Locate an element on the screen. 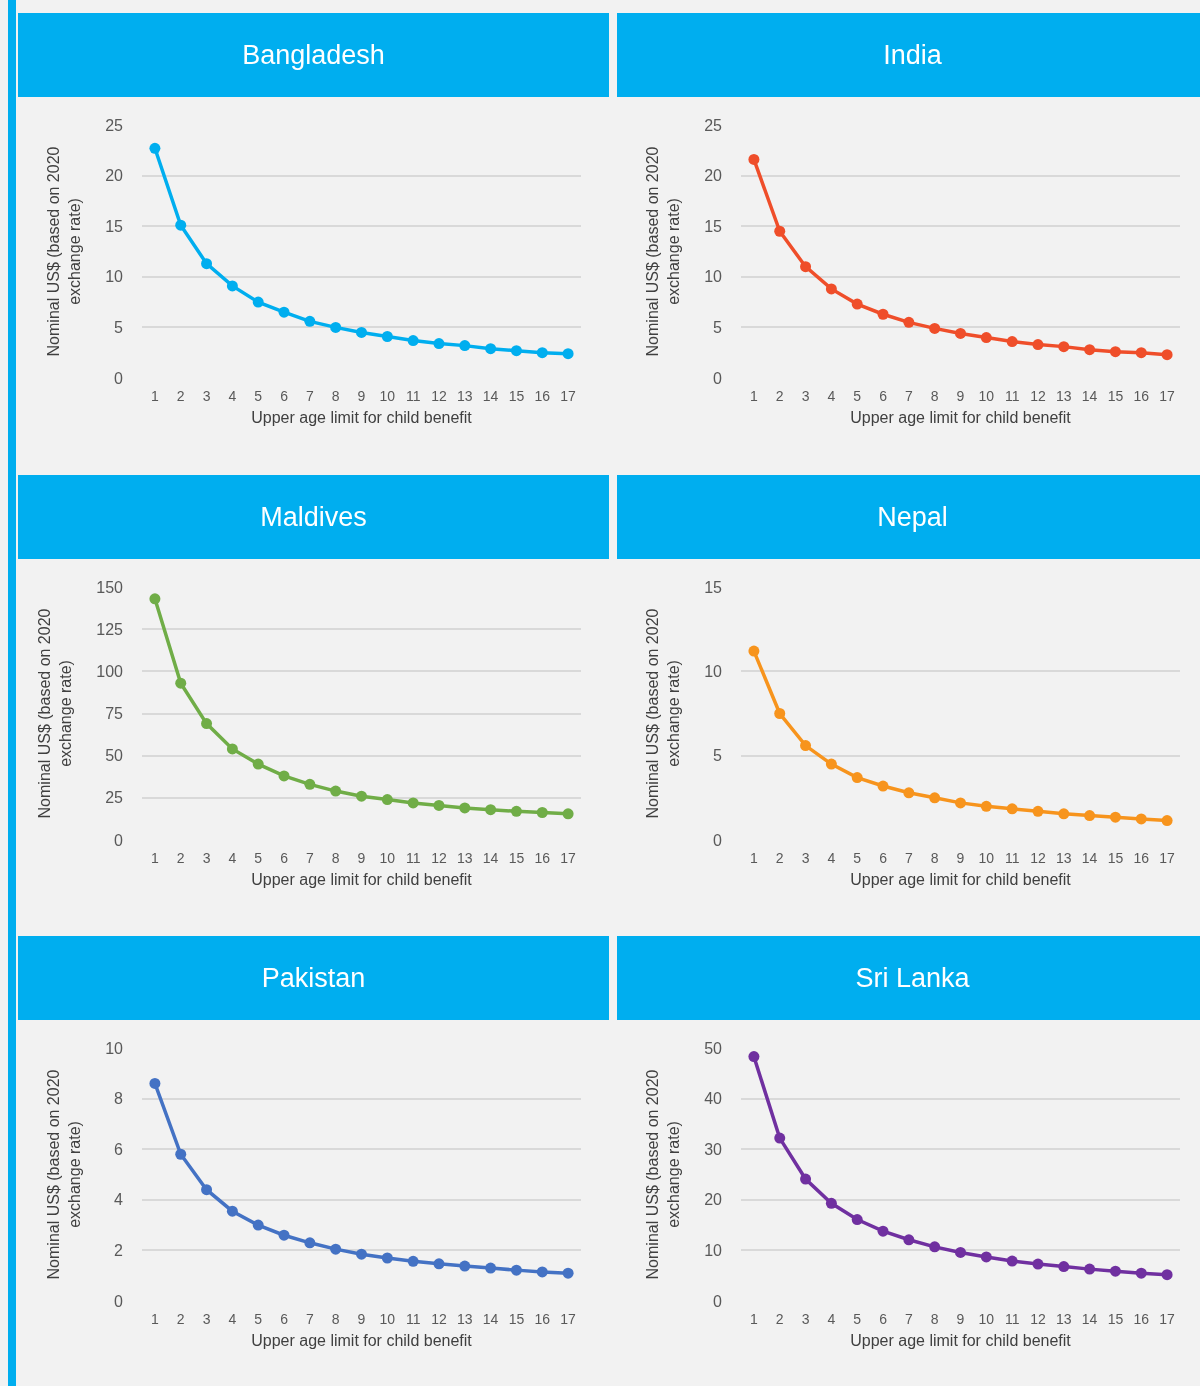 The height and width of the screenshot is (1386, 1200). y-tick-label: 40 is located at coordinates (713, 1099).